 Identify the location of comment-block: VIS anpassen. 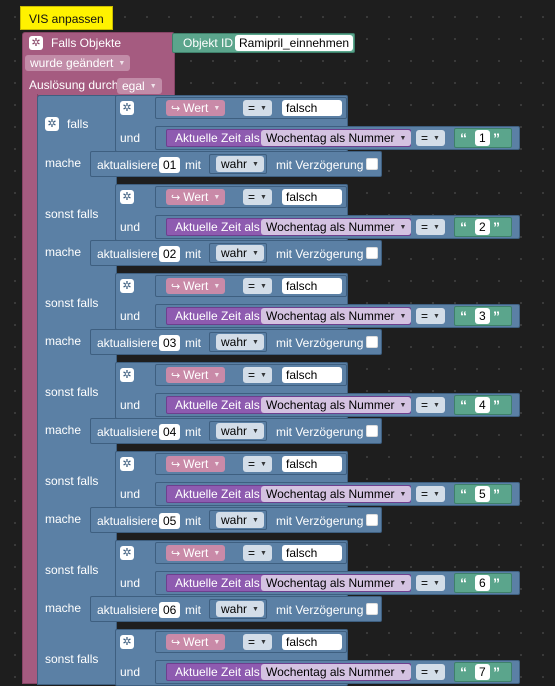
(66, 18).